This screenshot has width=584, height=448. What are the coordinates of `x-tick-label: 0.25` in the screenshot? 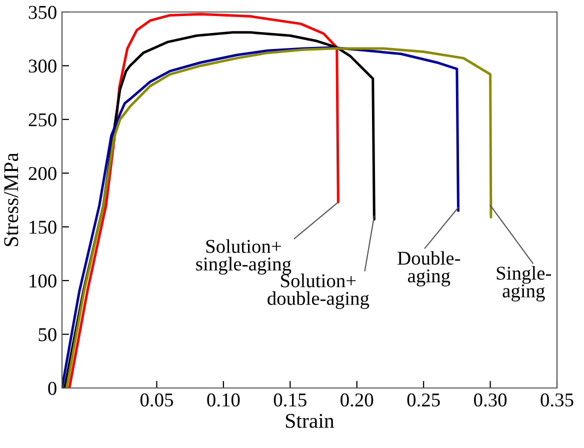 It's located at (423, 400).